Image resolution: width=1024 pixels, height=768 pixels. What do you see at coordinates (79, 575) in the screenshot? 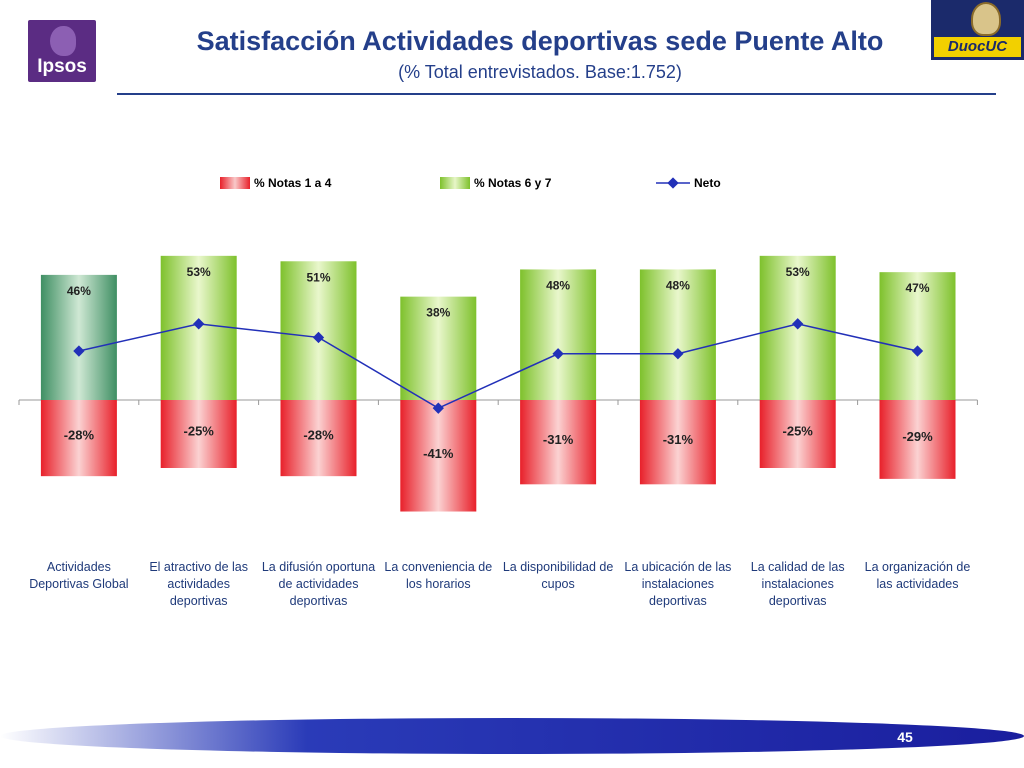
I see `category-label: Actividades Deportivas Global` at bounding box center [79, 575].